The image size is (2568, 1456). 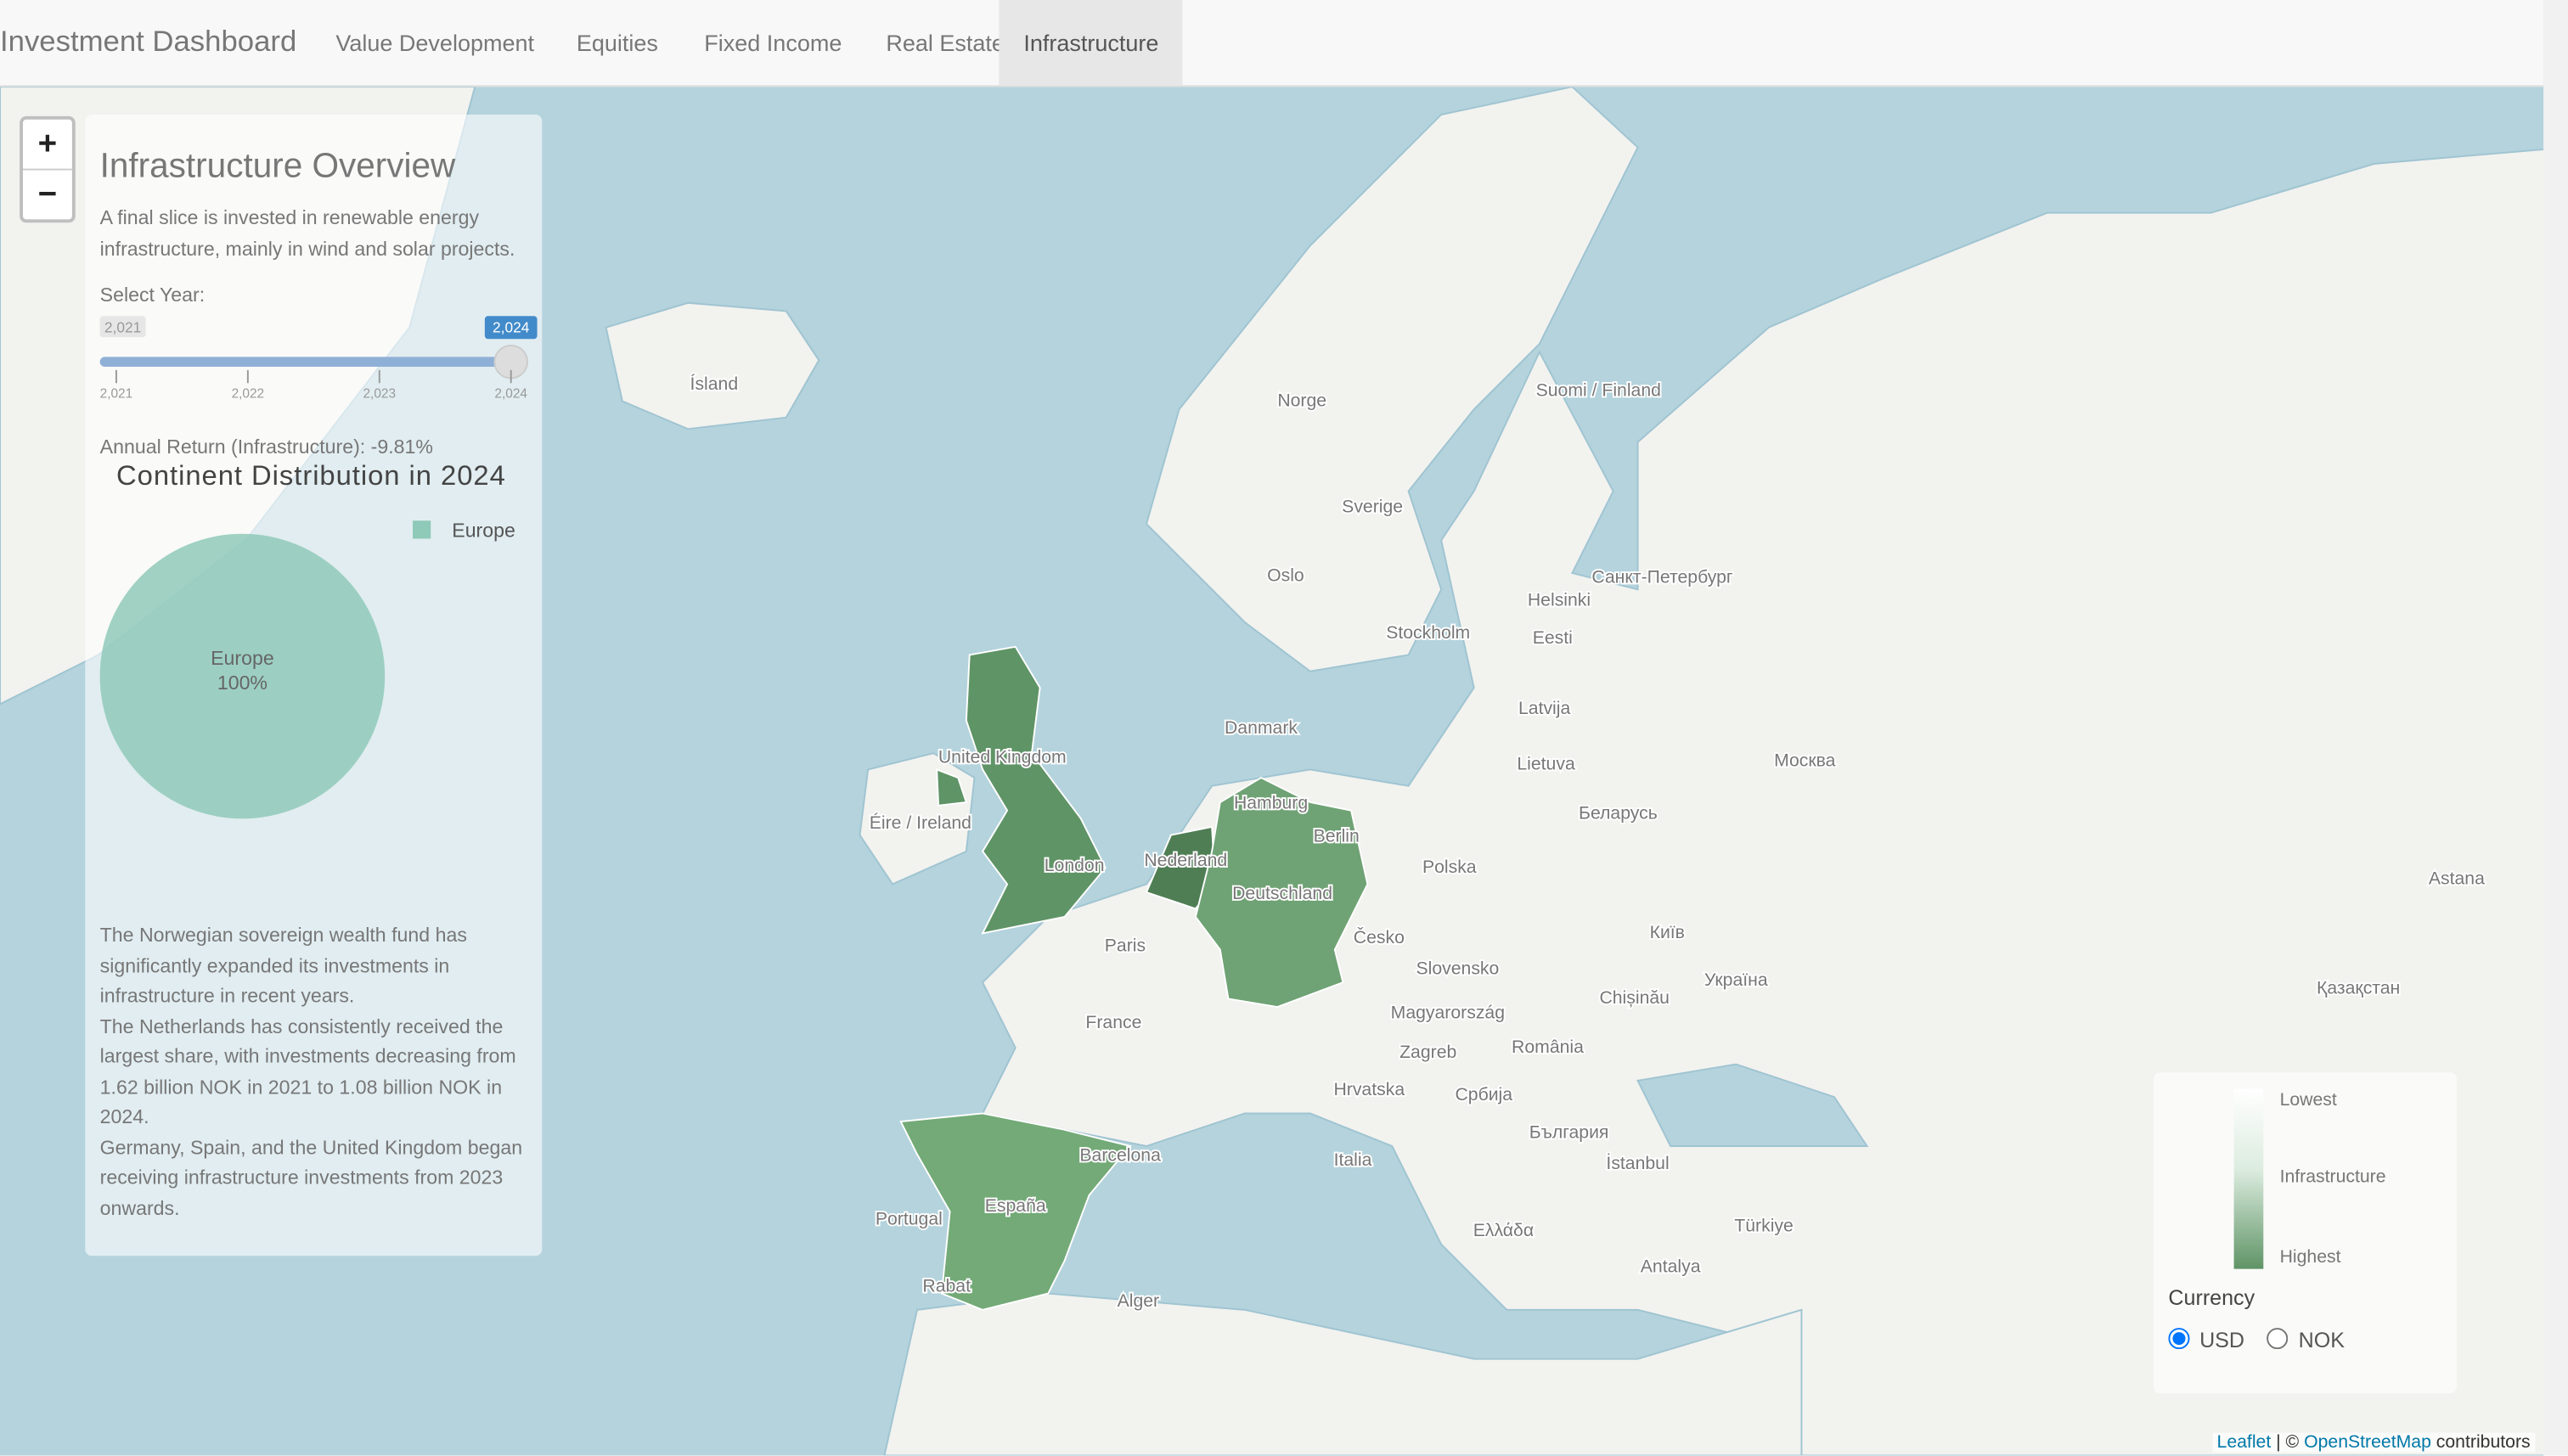 I want to click on slider-value-label: 2,024, so click(x=511, y=326).